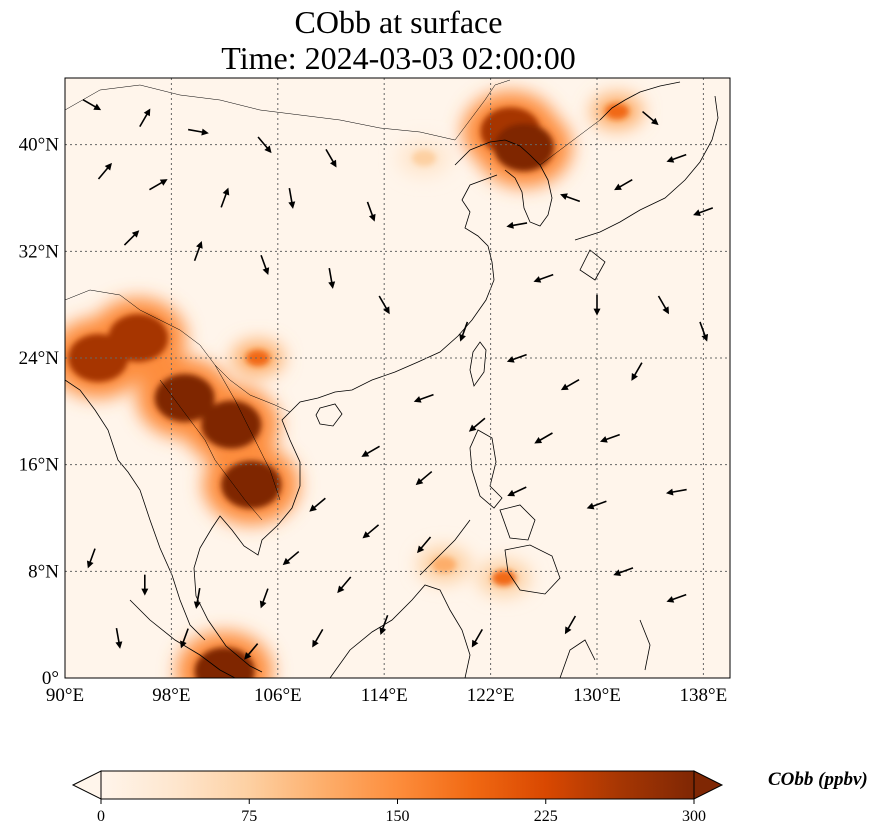 The height and width of the screenshot is (836, 887). I want to click on lat-tick-label: 32°N, so click(39, 251).